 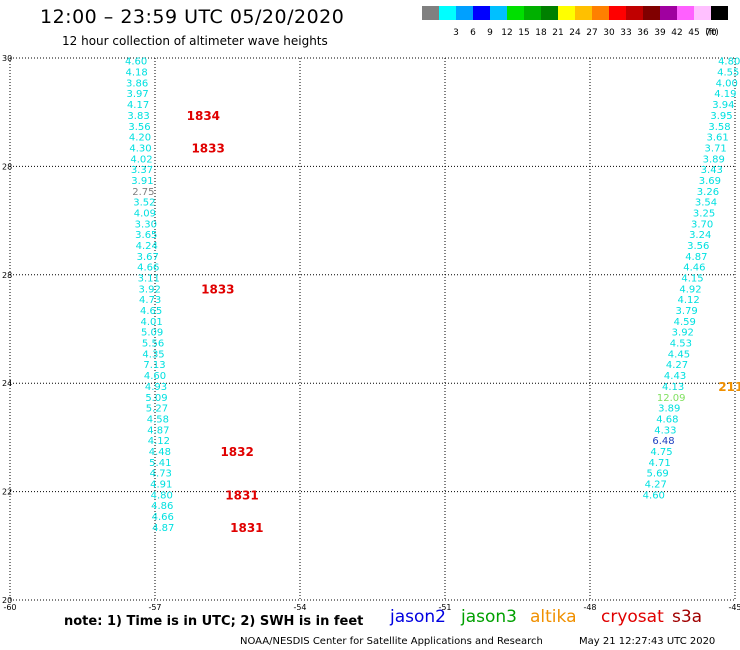 I want to click on colorbar-tick-label: 30, so click(x=609, y=33).